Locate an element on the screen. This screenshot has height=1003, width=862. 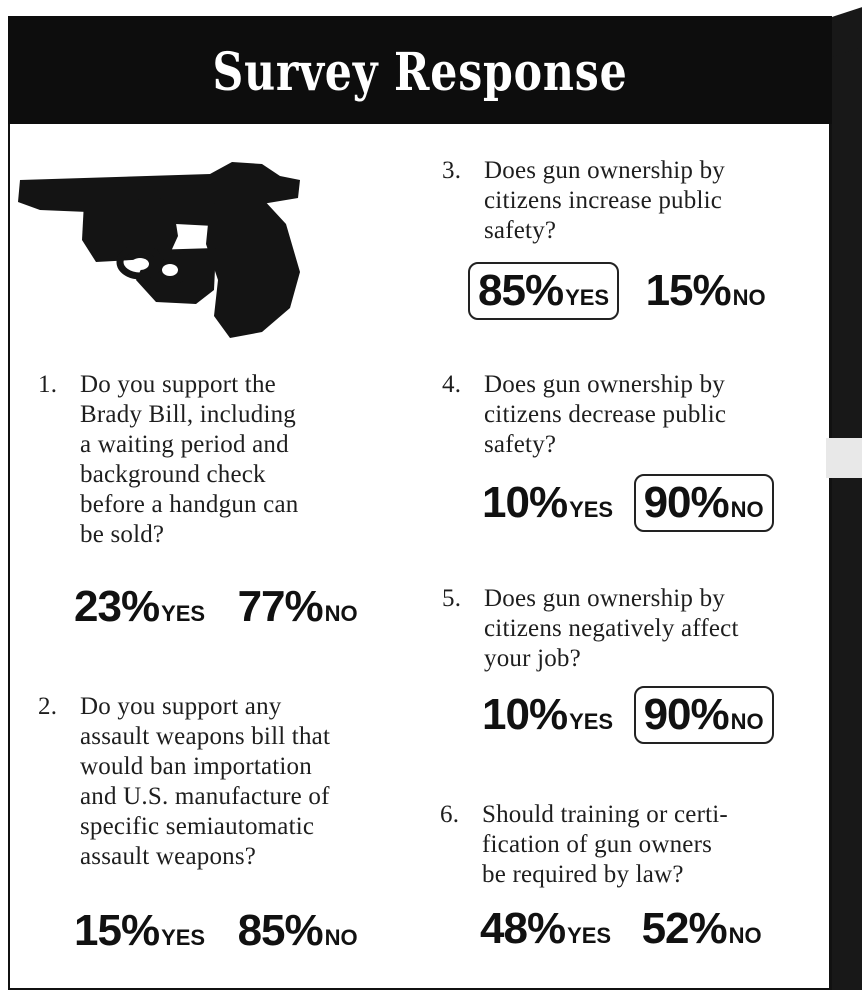
question-text-line: before a handgun can is located at coordinates (189, 504).